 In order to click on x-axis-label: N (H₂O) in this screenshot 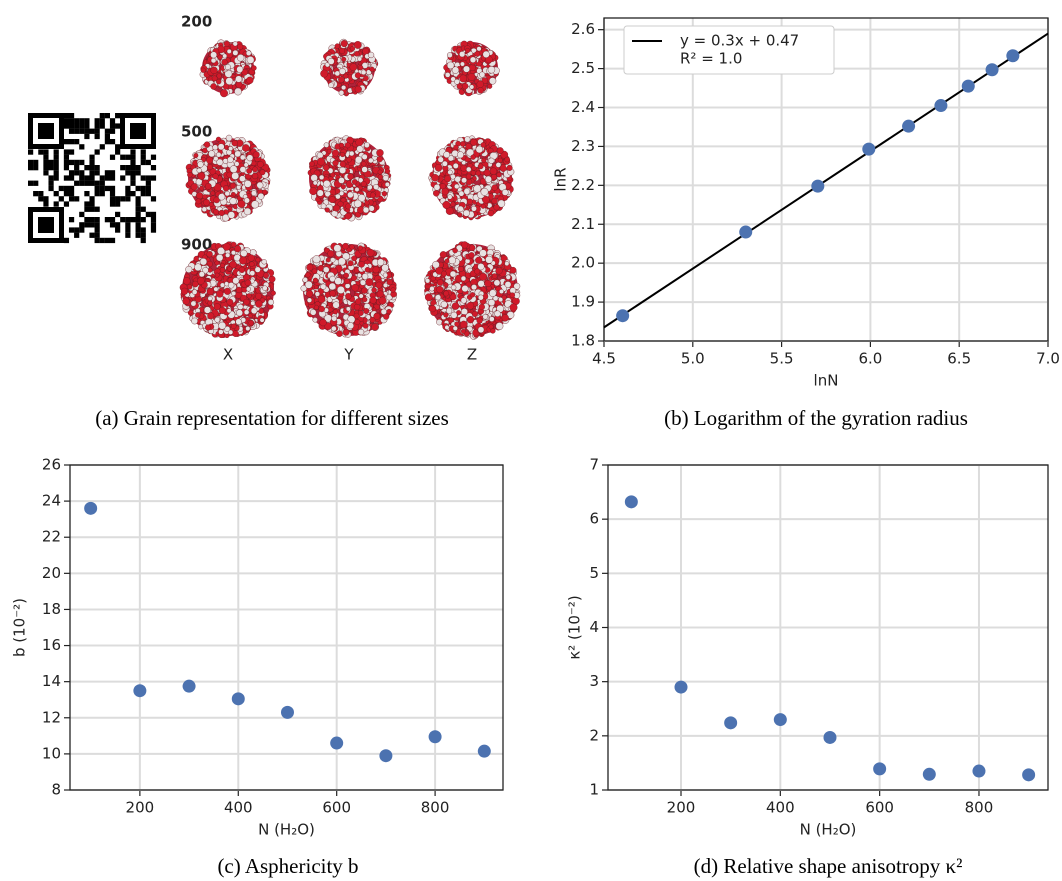, I will do `click(828, 830)`.